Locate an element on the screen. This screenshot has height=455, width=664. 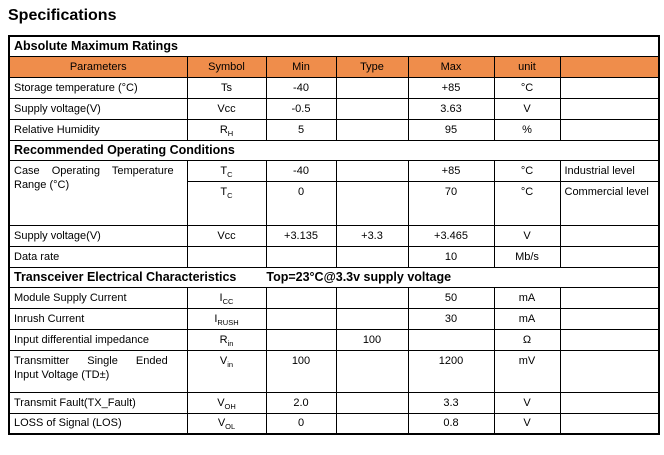
cell-max: 0.8 is located at coordinates (451, 423).